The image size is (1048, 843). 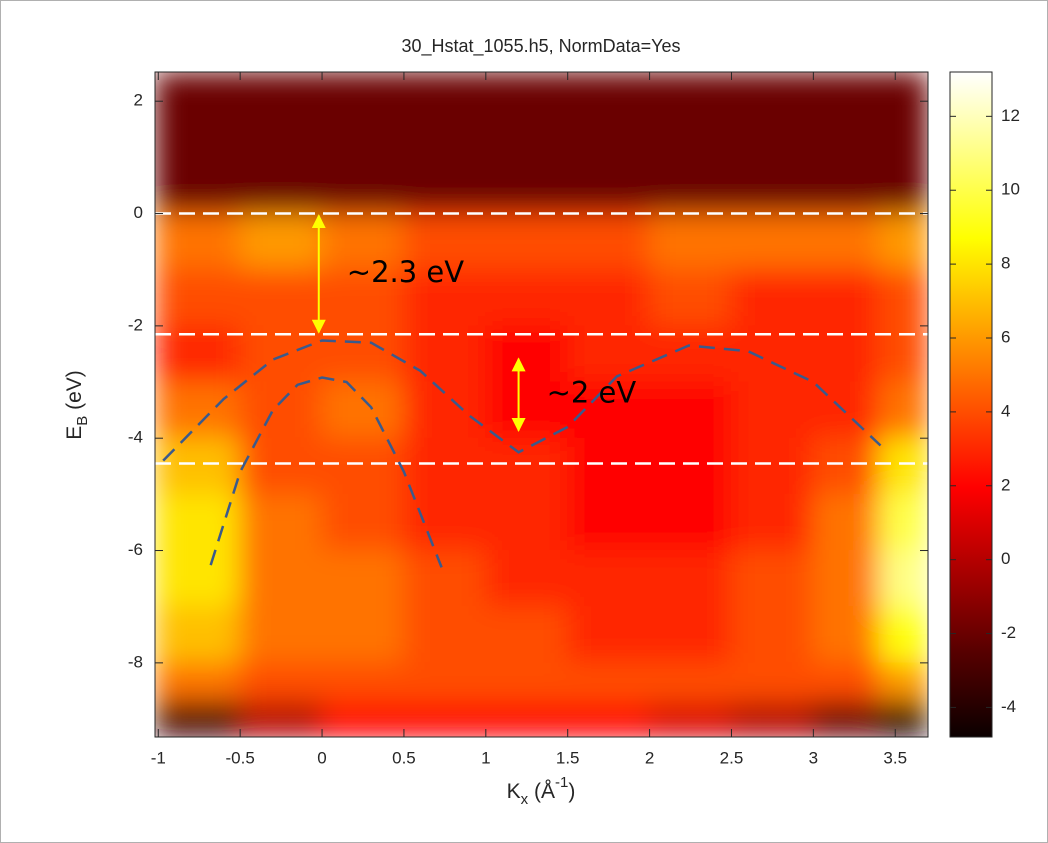 I want to click on annotation-text: ~2 eV, so click(x=592, y=393).